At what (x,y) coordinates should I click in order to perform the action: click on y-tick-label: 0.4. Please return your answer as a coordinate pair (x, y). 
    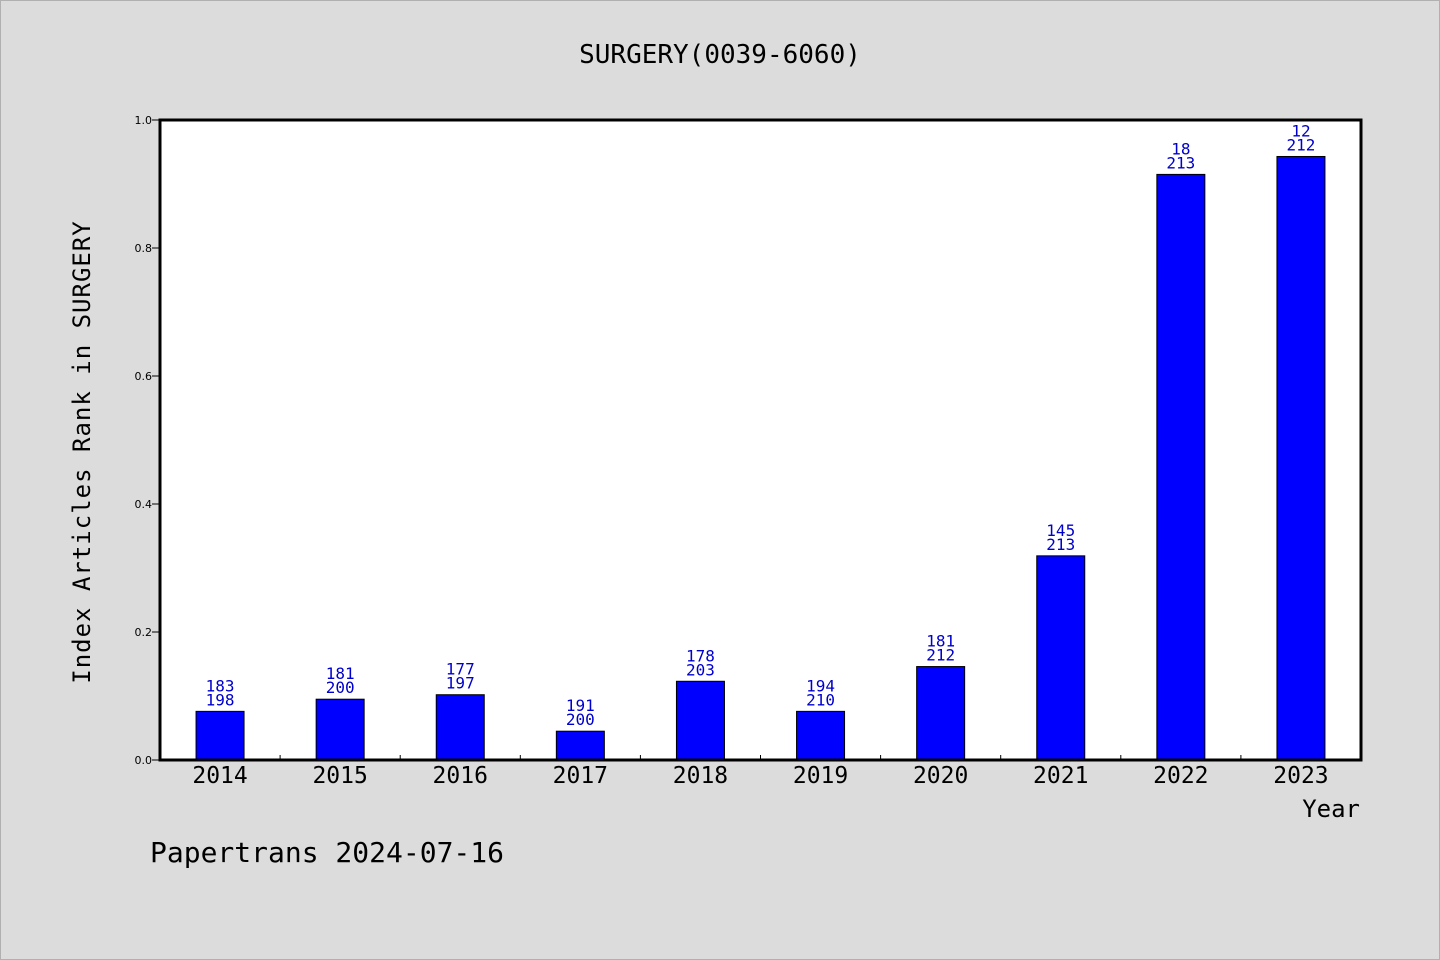
    Looking at the image, I should click on (144, 504).